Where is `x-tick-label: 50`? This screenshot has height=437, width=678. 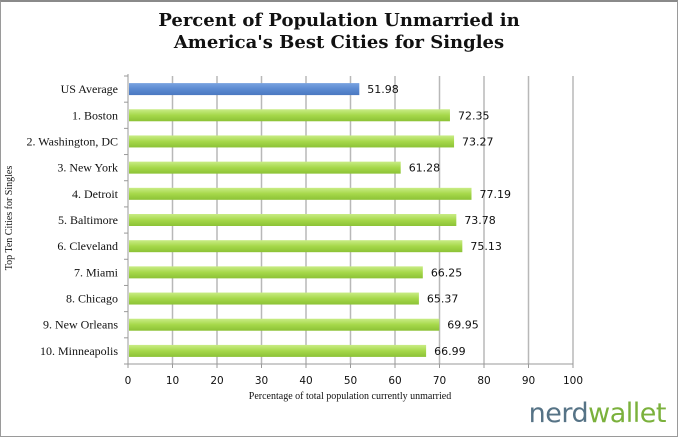
x-tick-label: 50 is located at coordinates (350, 381).